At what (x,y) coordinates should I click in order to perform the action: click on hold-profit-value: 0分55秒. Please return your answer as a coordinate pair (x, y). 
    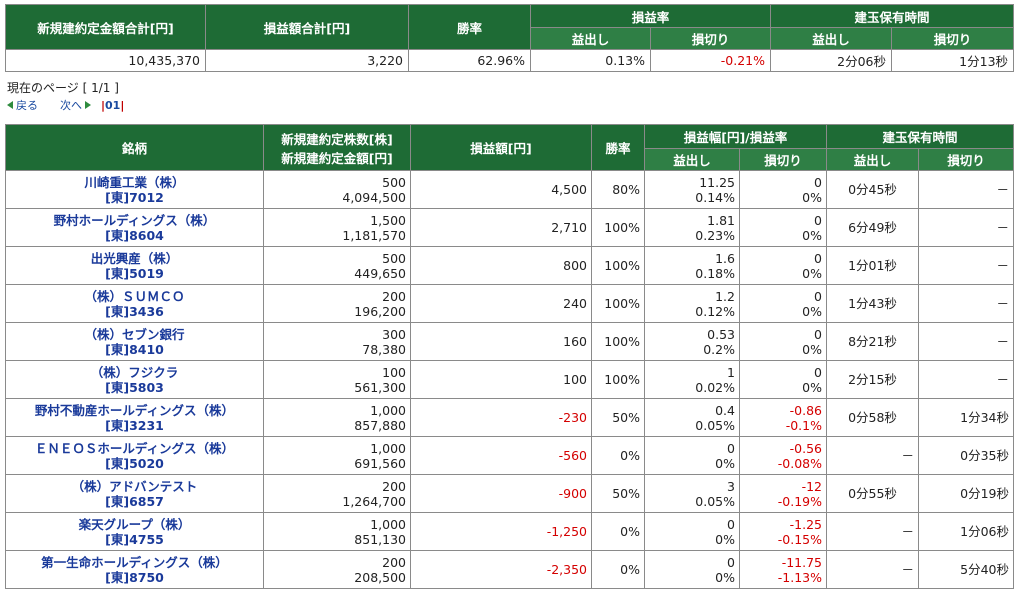
    Looking at the image, I should click on (872, 493).